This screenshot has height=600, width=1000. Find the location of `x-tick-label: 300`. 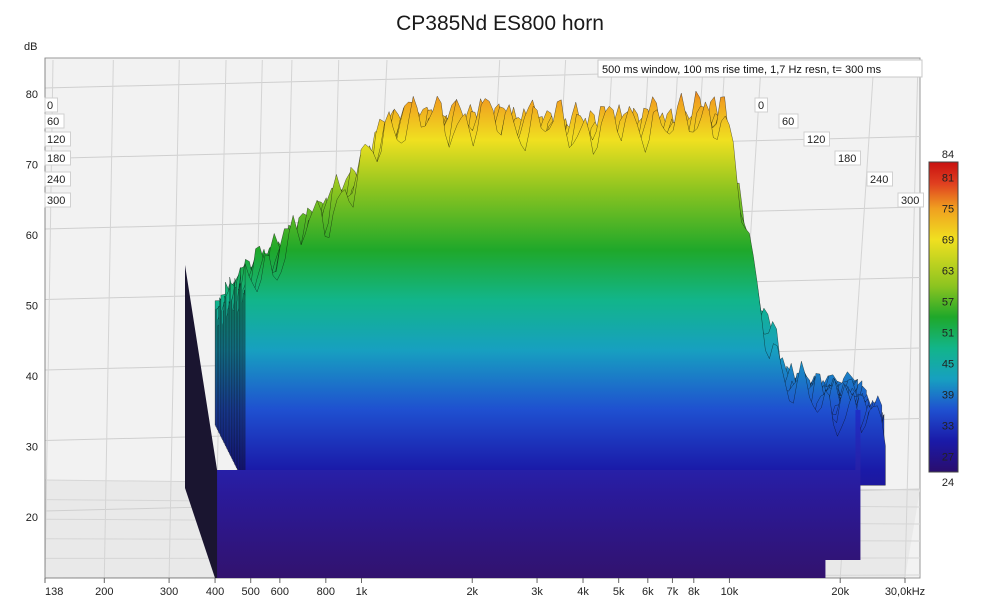

x-tick-label: 300 is located at coordinates (169, 592).